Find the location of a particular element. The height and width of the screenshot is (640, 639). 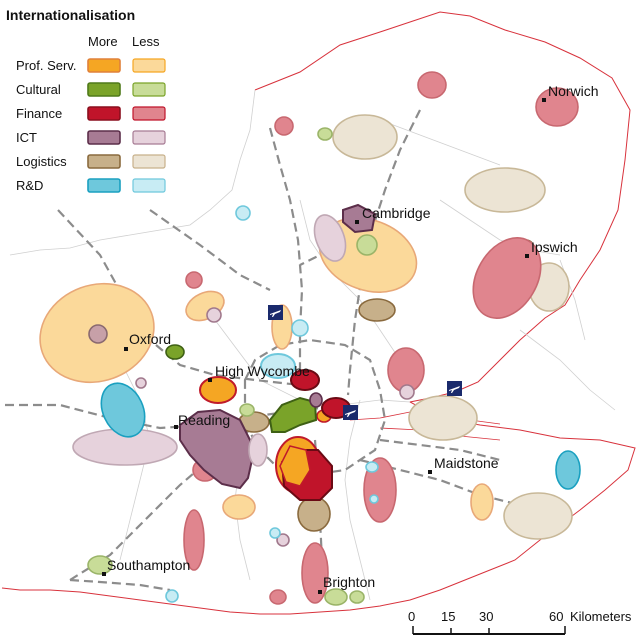

motorway-a14 is located at coordinates (210, 250).